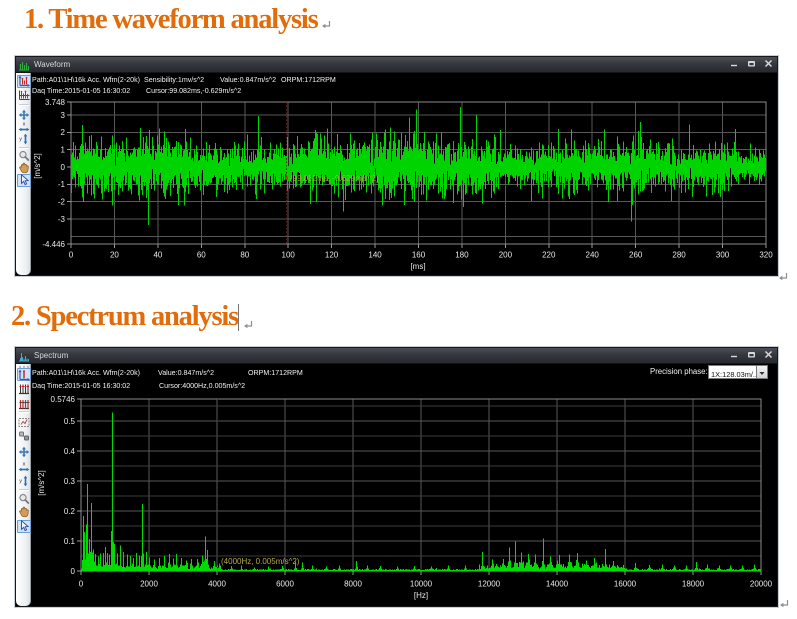  Describe the element at coordinates (70, 511) in the screenshot. I see `svg-text: 0.2` at that location.